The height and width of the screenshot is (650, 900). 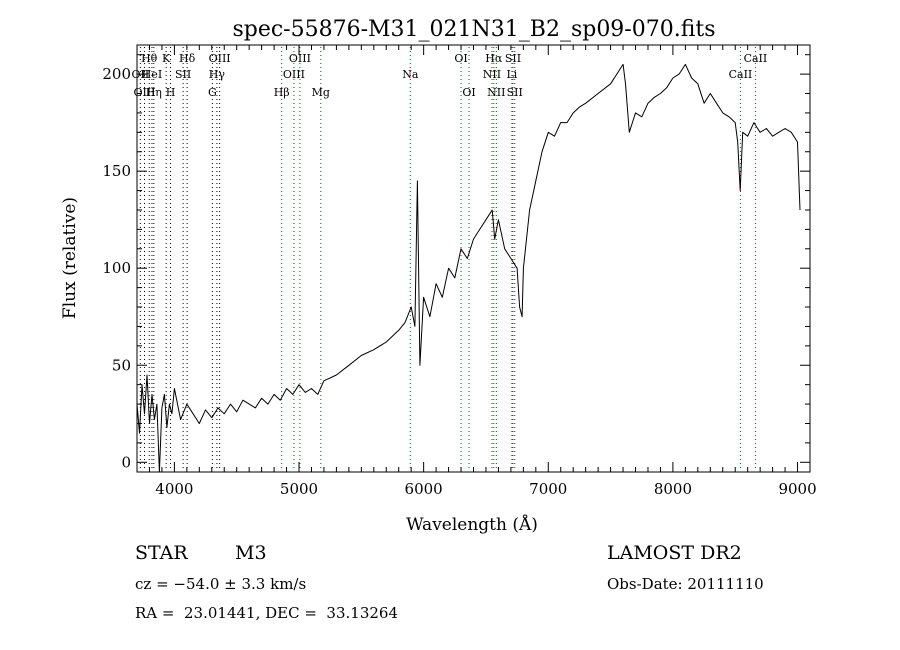 What do you see at coordinates (126, 462) in the screenshot?
I see `y-tick-label: 0` at bounding box center [126, 462].